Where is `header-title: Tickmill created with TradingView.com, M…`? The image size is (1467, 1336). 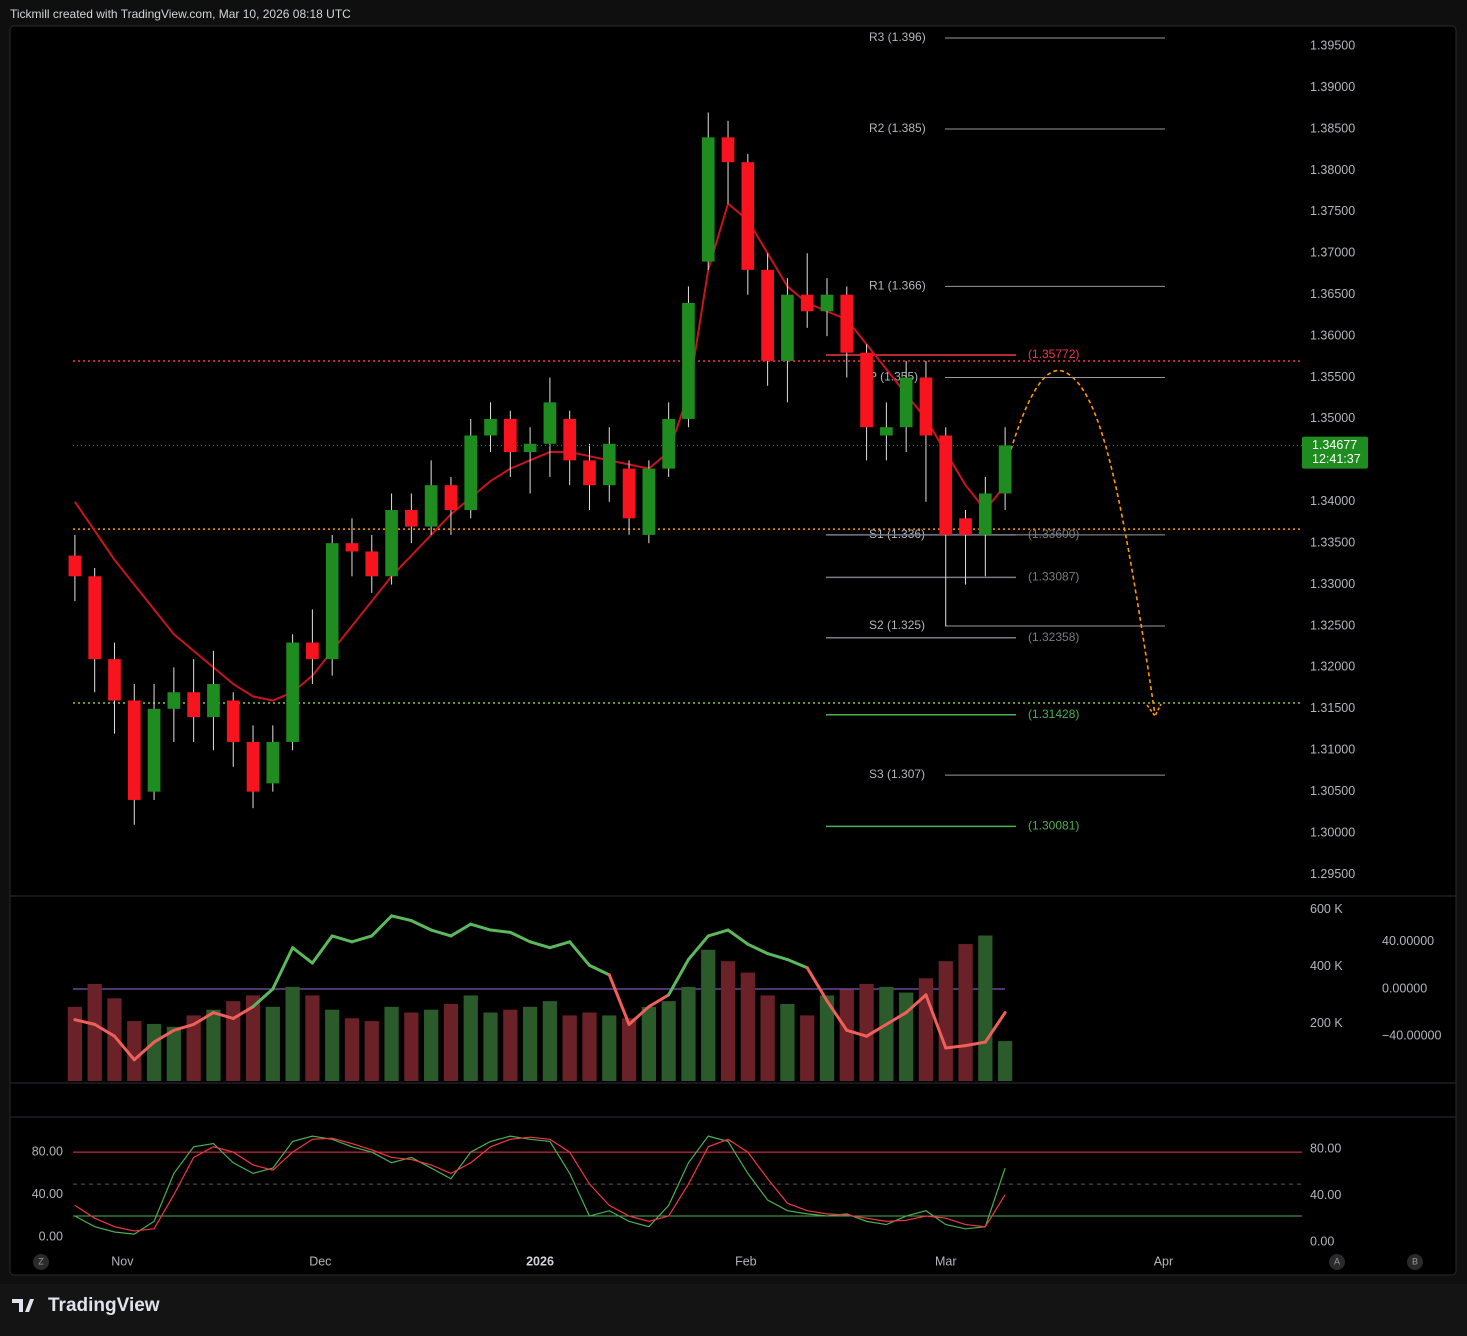 header-title: Tickmill created with TradingView.com, M… is located at coordinates (180, 14).